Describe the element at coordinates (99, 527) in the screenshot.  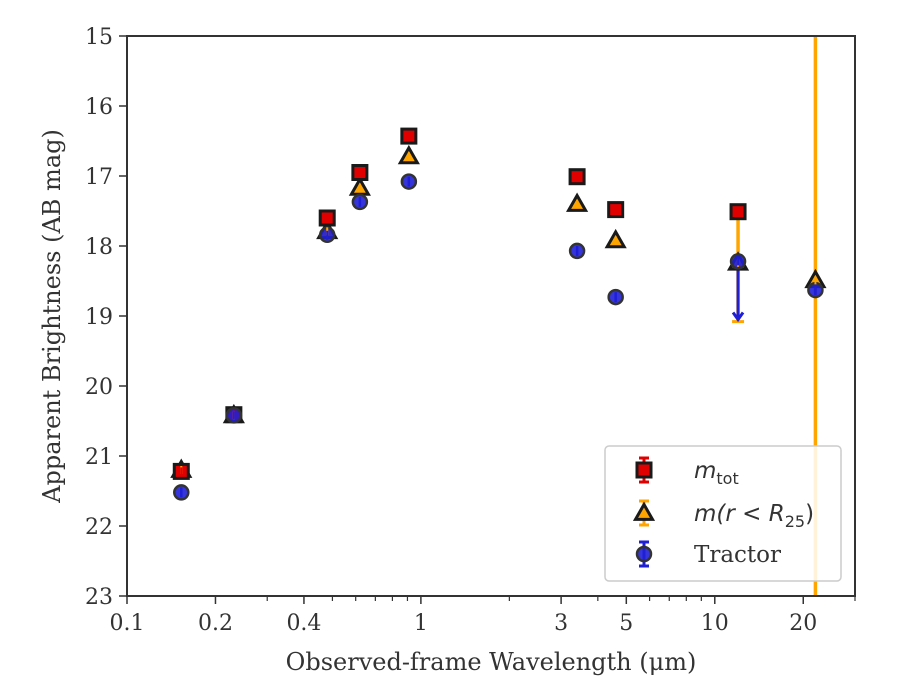
I see `y-tick-label: 22` at that location.